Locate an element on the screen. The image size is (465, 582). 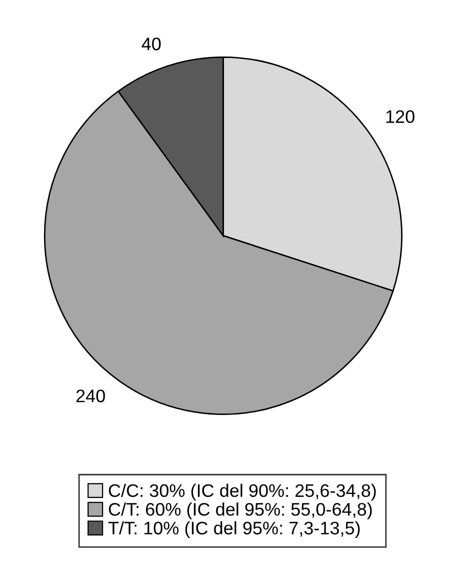
data-label: 240 is located at coordinates (90, 396).